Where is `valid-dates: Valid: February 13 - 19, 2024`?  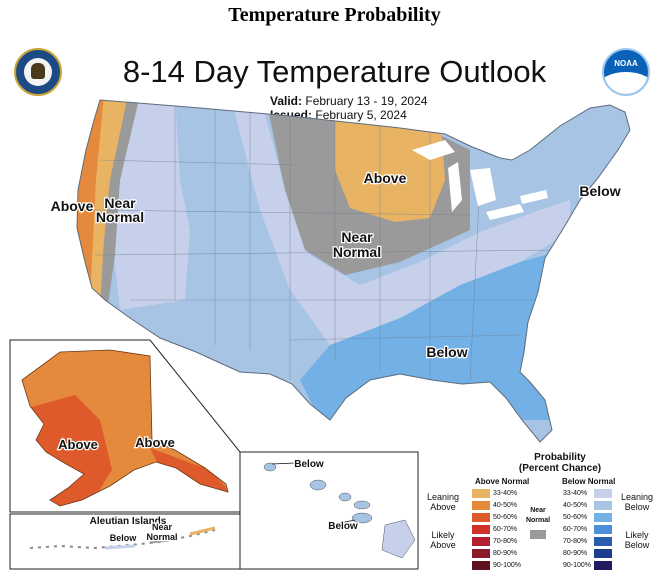
valid-dates: Valid: February 13 - 19, 2024 is located at coordinates (348, 101).